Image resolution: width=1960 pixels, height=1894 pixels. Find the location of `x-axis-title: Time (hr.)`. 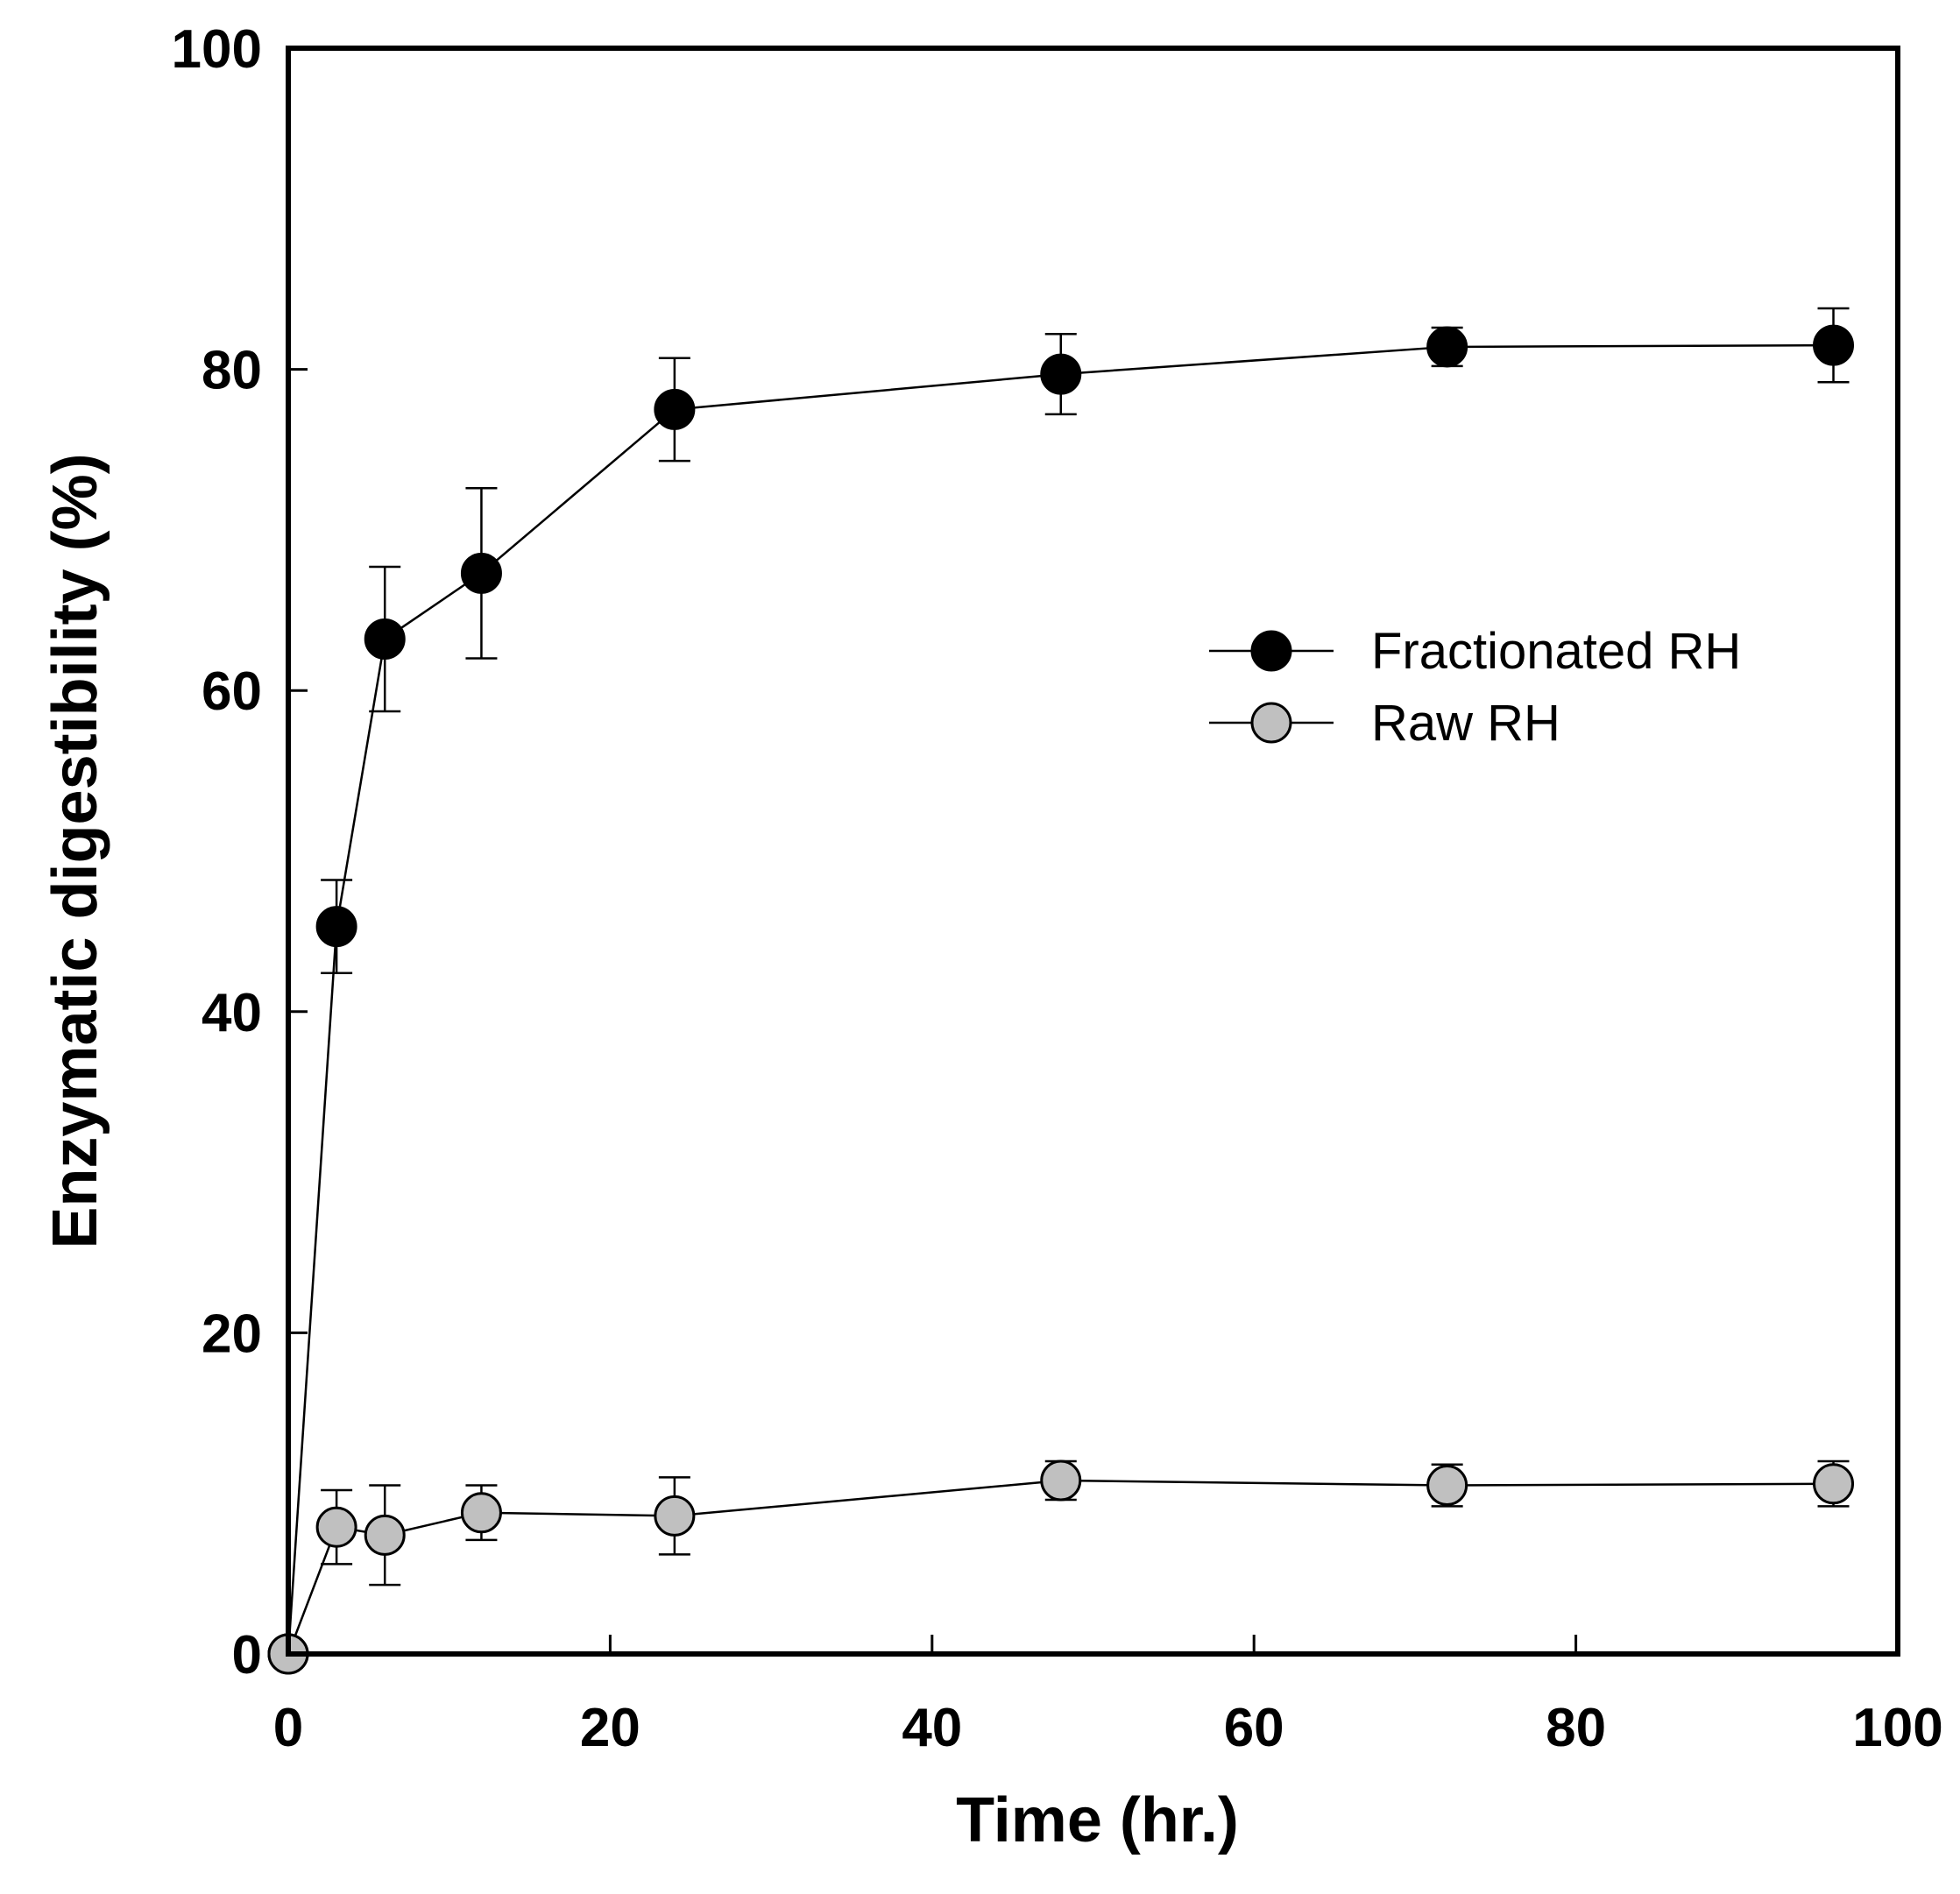

x-axis-title: Time (hr.) is located at coordinates (1097, 1820).